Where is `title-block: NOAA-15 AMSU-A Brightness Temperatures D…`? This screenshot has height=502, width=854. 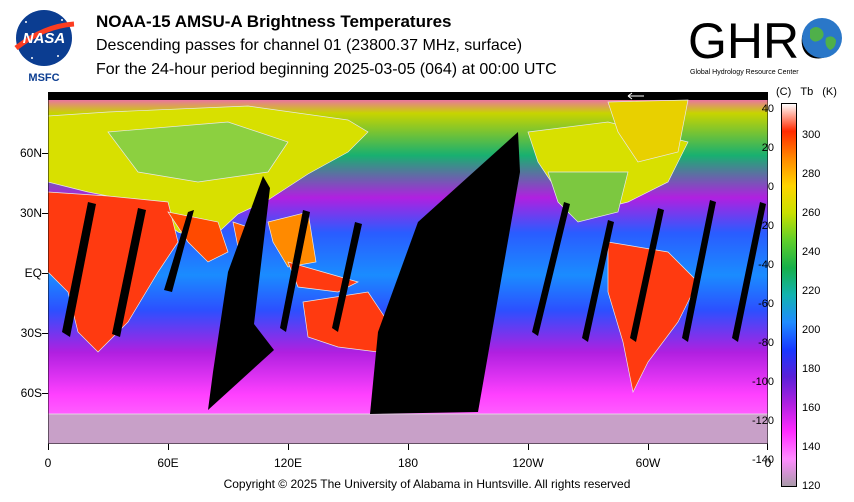
title-block: NOAA-15 AMSU-A Brightness Temperatures D… is located at coordinates (326, 46).